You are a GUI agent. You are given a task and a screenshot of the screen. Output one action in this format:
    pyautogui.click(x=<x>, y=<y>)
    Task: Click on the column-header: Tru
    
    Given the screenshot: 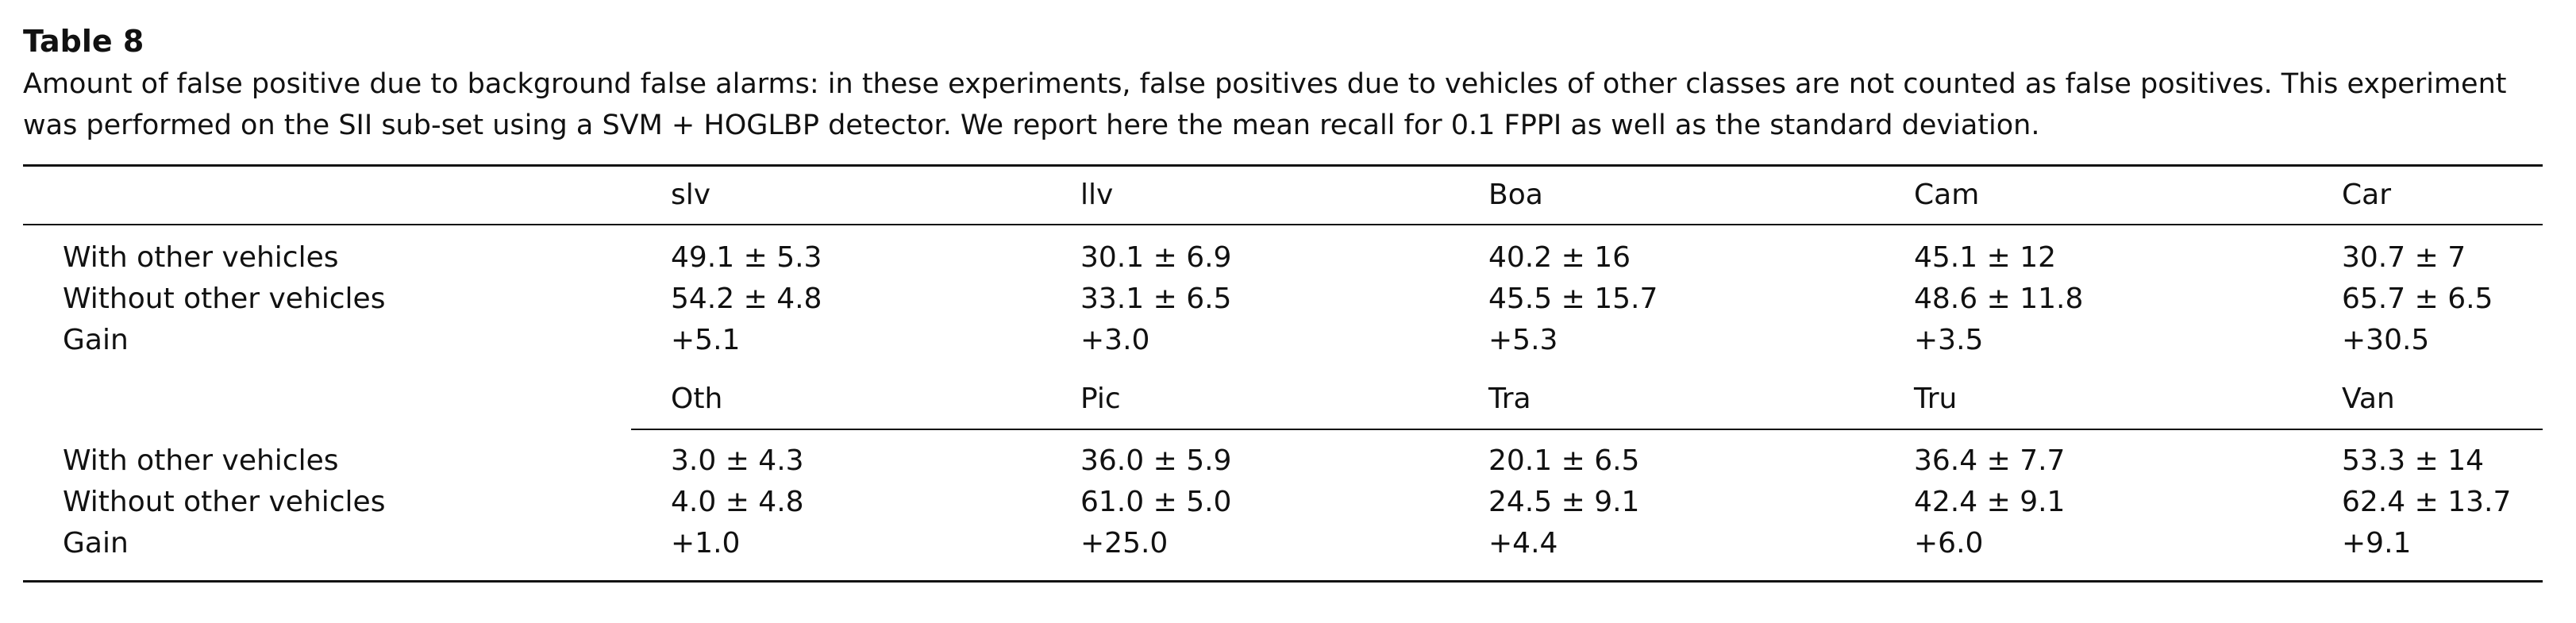 What is the action you would take?
    pyautogui.click(x=1936, y=399)
    